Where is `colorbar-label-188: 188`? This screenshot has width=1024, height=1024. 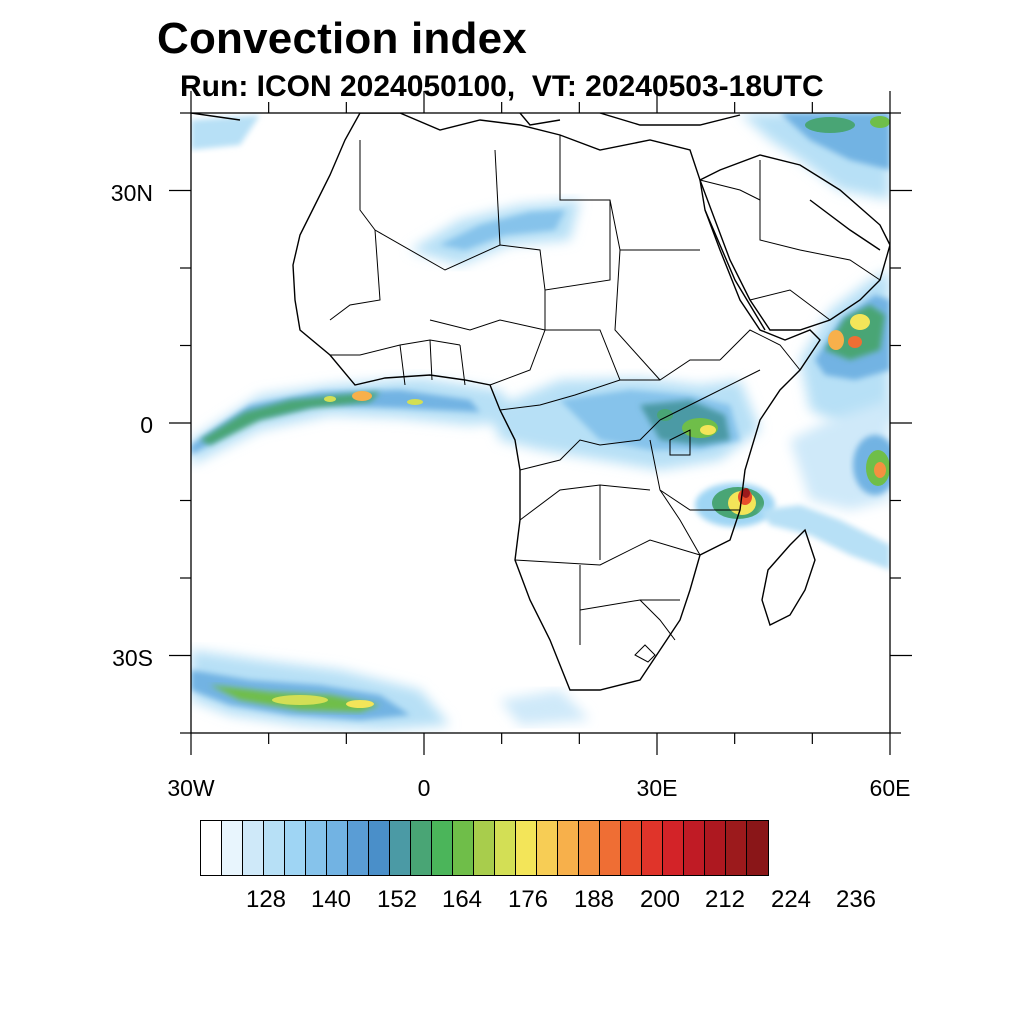
colorbar-label-188: 188 is located at coordinates (594, 899).